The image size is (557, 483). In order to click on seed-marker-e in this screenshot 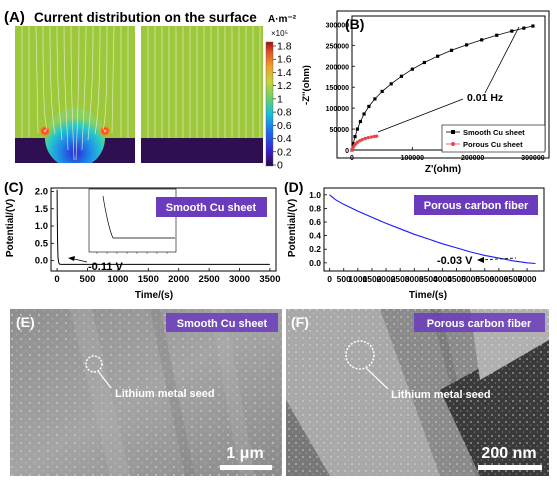, I will do `click(94, 364)`.